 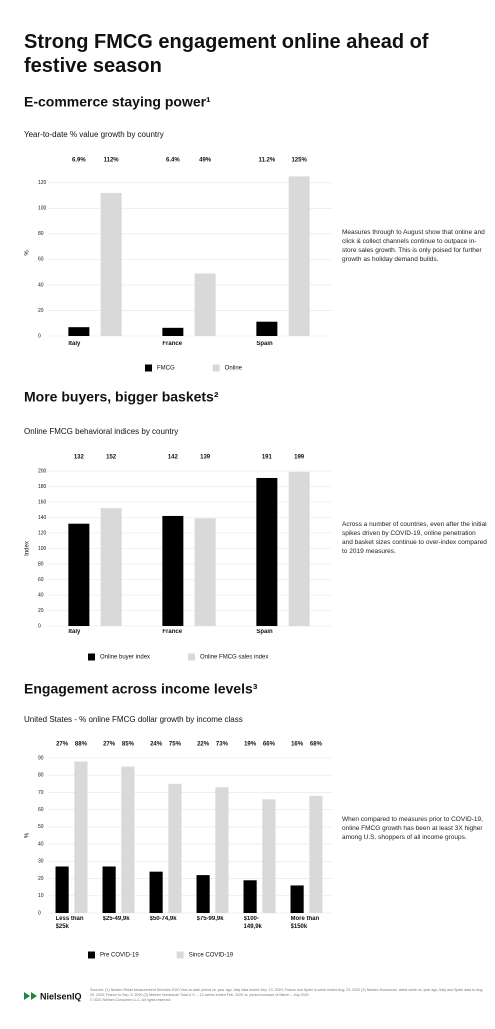 I want to click on x-tick-label-box: $100-149,9k, so click(x=252, y=923).